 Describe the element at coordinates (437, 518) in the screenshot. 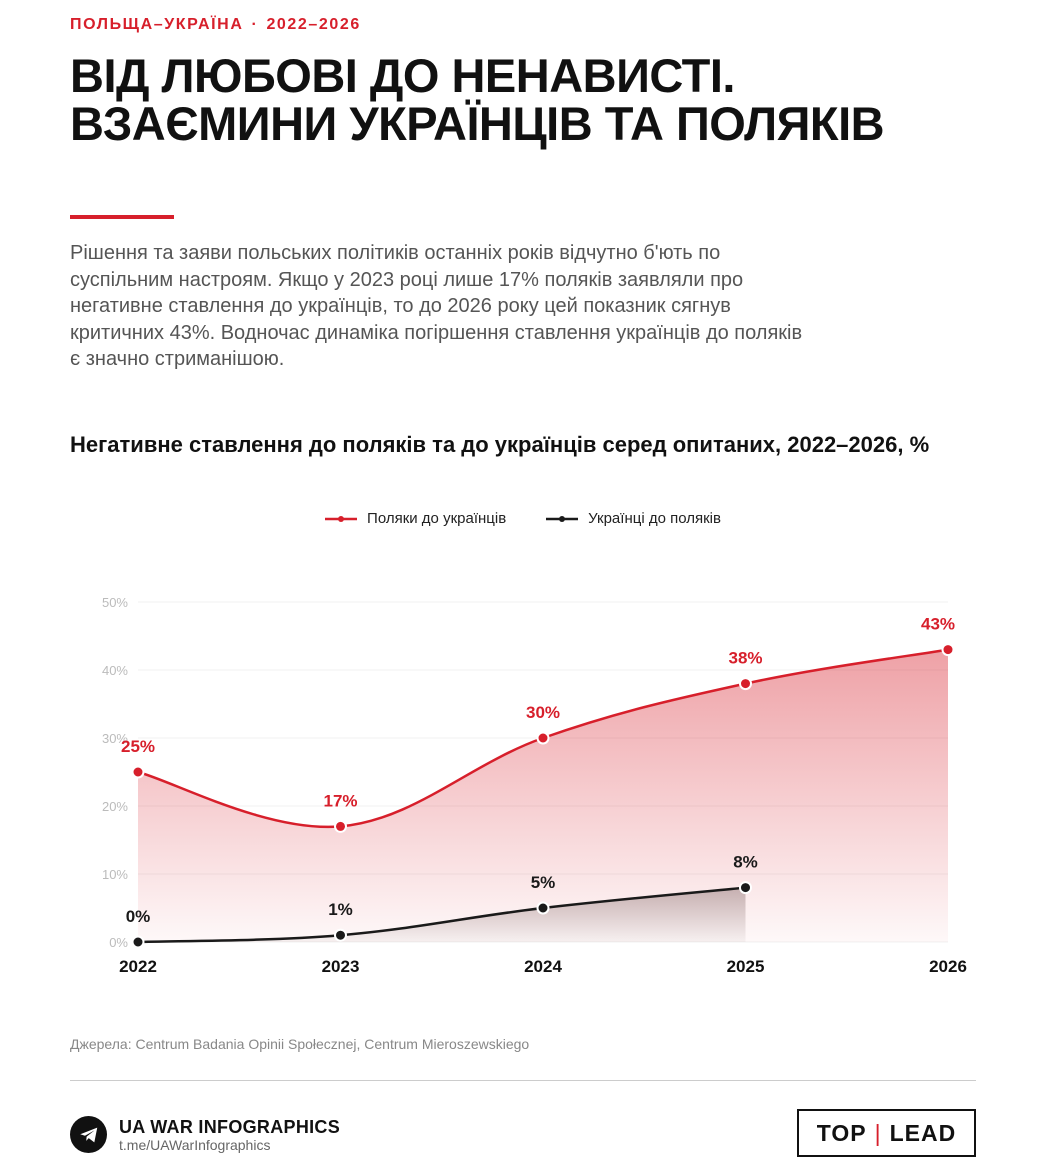

I see `legend-label-poles: Поляки до українців` at that location.